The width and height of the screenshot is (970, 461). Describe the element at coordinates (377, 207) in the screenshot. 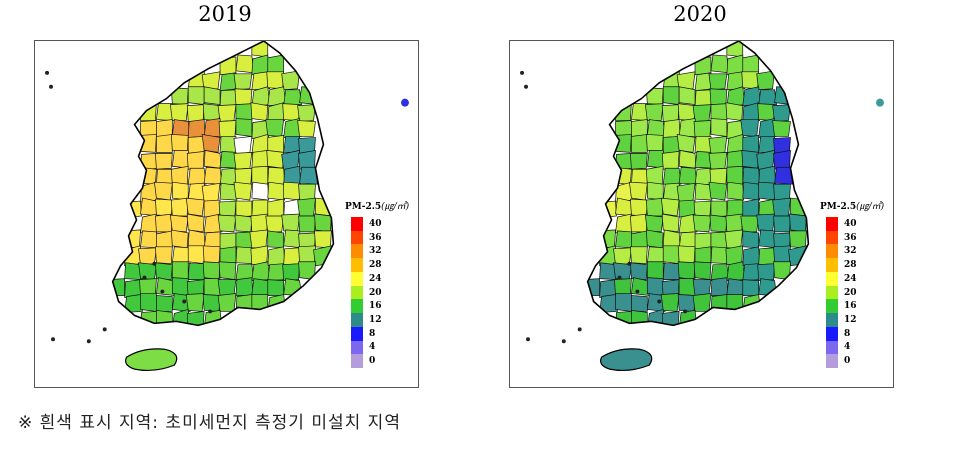

I see `legend-title: PM-2.5(㎍/㎥)` at that location.